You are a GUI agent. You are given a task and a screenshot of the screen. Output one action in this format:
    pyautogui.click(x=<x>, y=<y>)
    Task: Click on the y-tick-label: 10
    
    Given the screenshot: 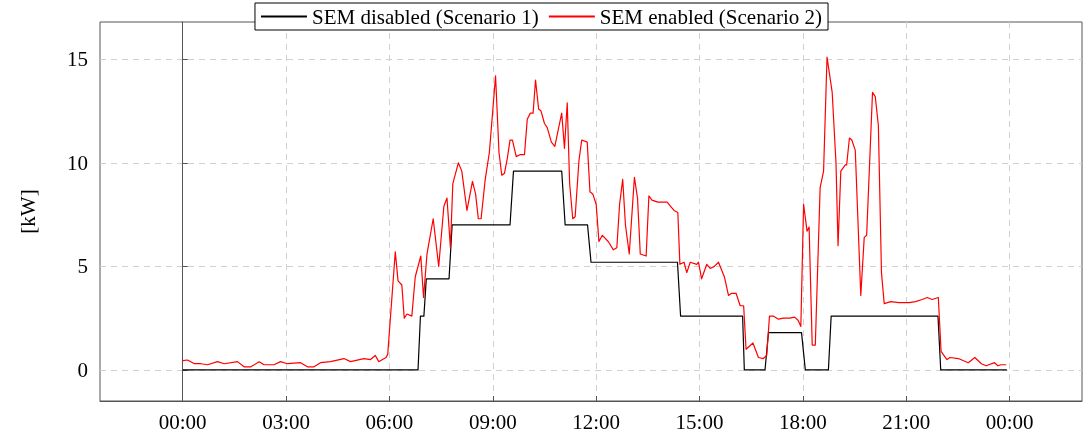 What is the action you would take?
    pyautogui.click(x=77, y=162)
    